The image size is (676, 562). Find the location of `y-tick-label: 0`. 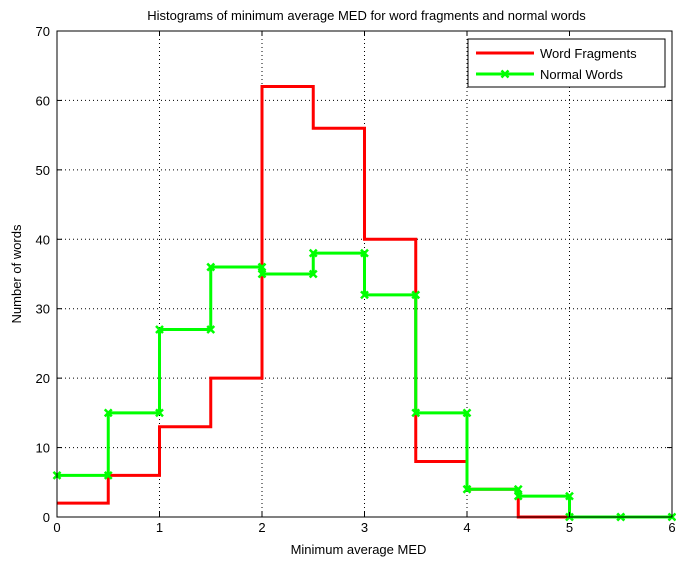

y-tick-label: 0 is located at coordinates (46, 517).